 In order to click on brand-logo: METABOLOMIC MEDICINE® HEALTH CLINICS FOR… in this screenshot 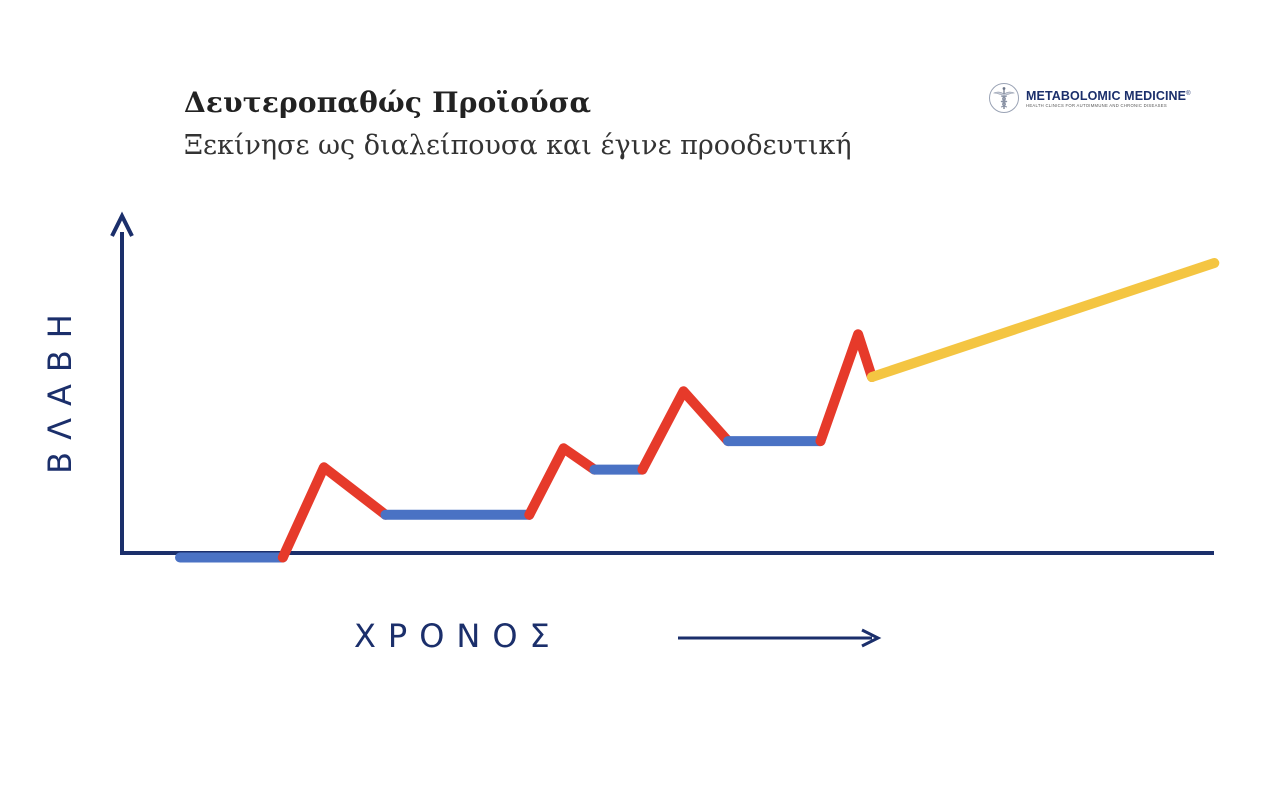, I will do `click(1103, 98)`.